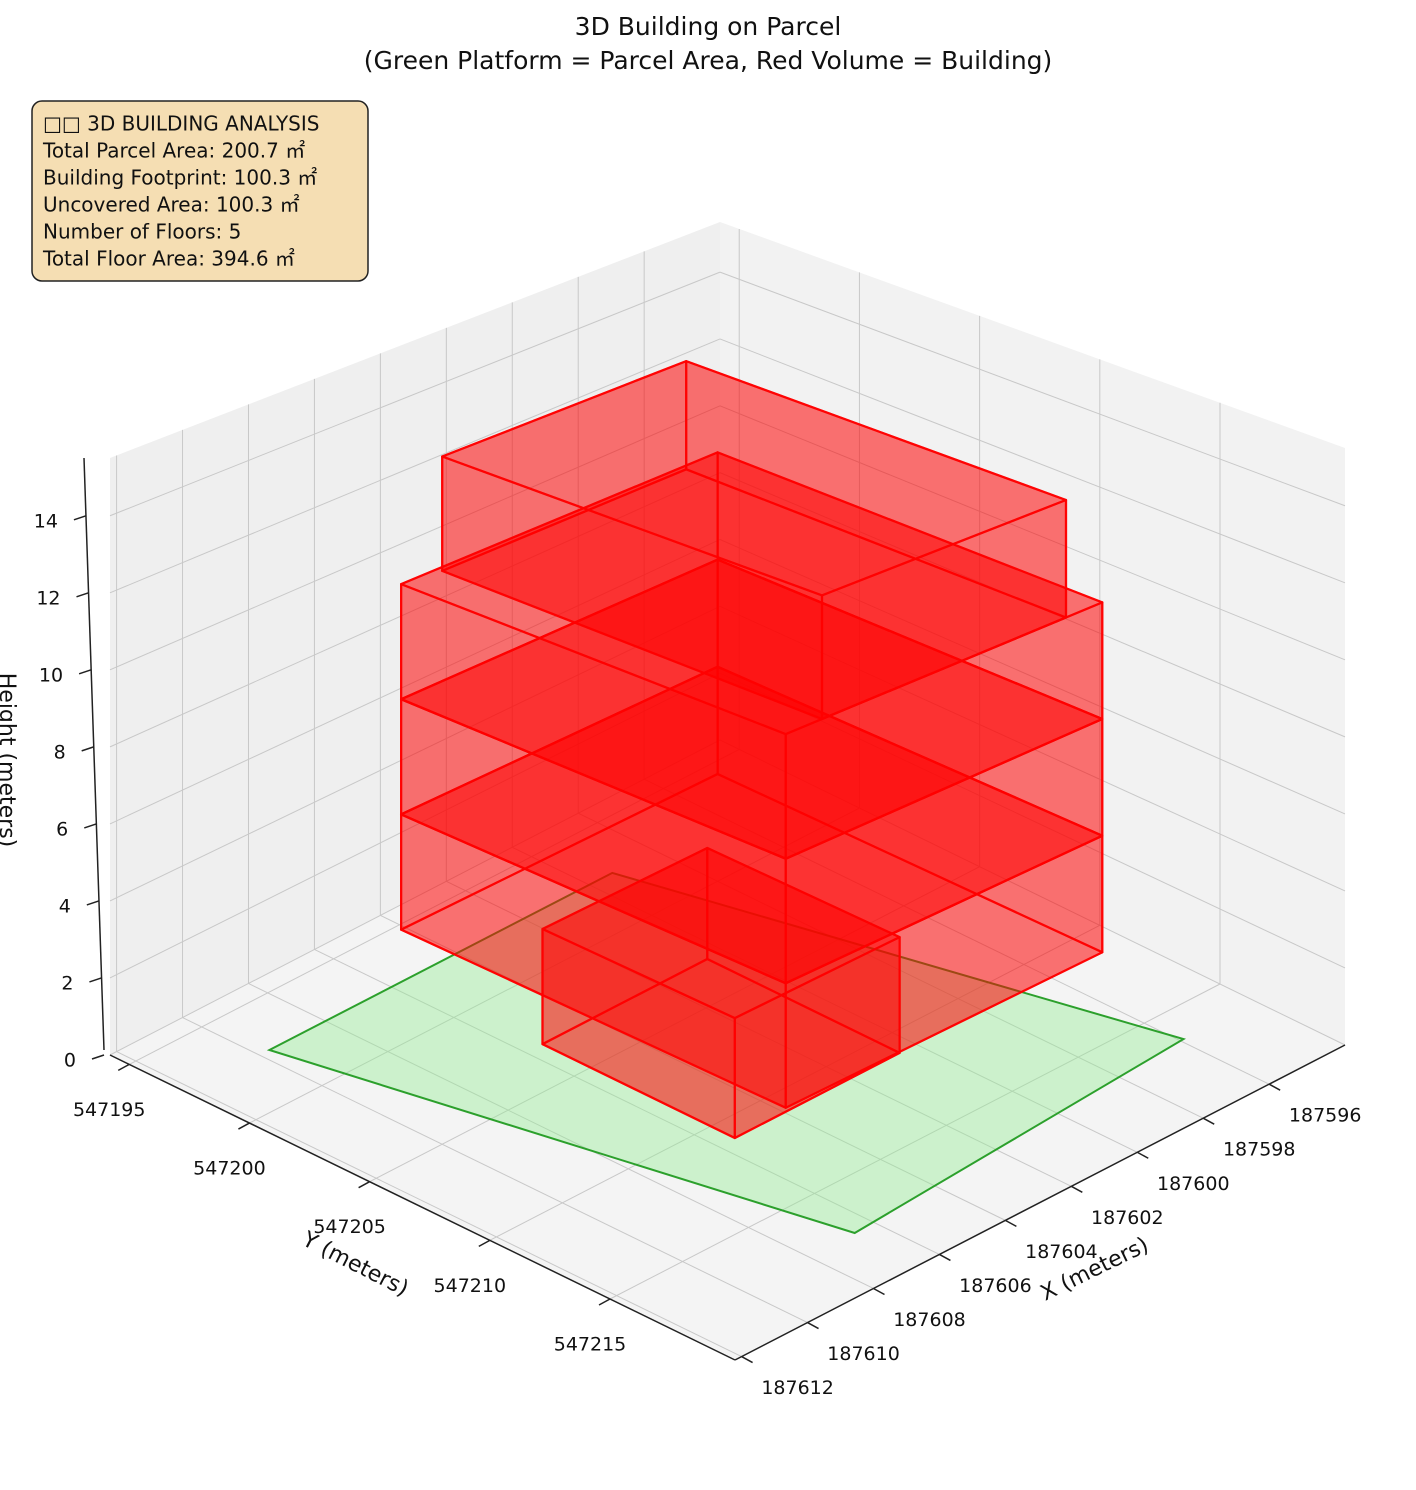  Describe the element at coordinates (46, 521) in the screenshot. I see `z-tick-label: 14` at that location.